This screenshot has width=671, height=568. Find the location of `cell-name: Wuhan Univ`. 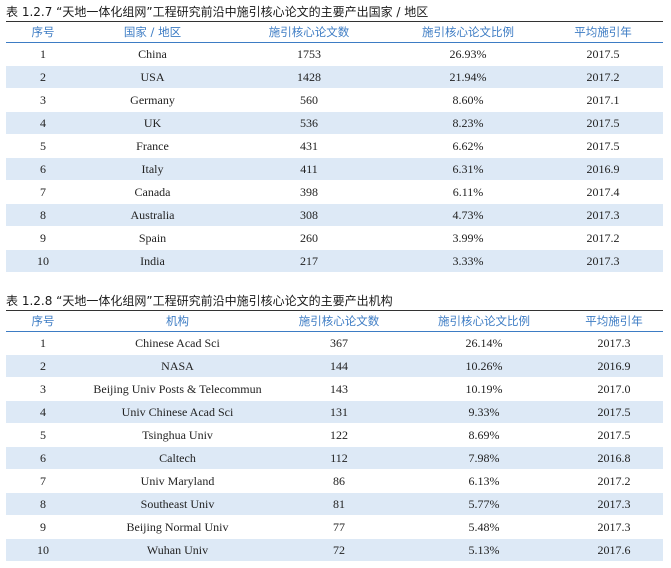

cell-name: Wuhan Univ is located at coordinates (177, 549).